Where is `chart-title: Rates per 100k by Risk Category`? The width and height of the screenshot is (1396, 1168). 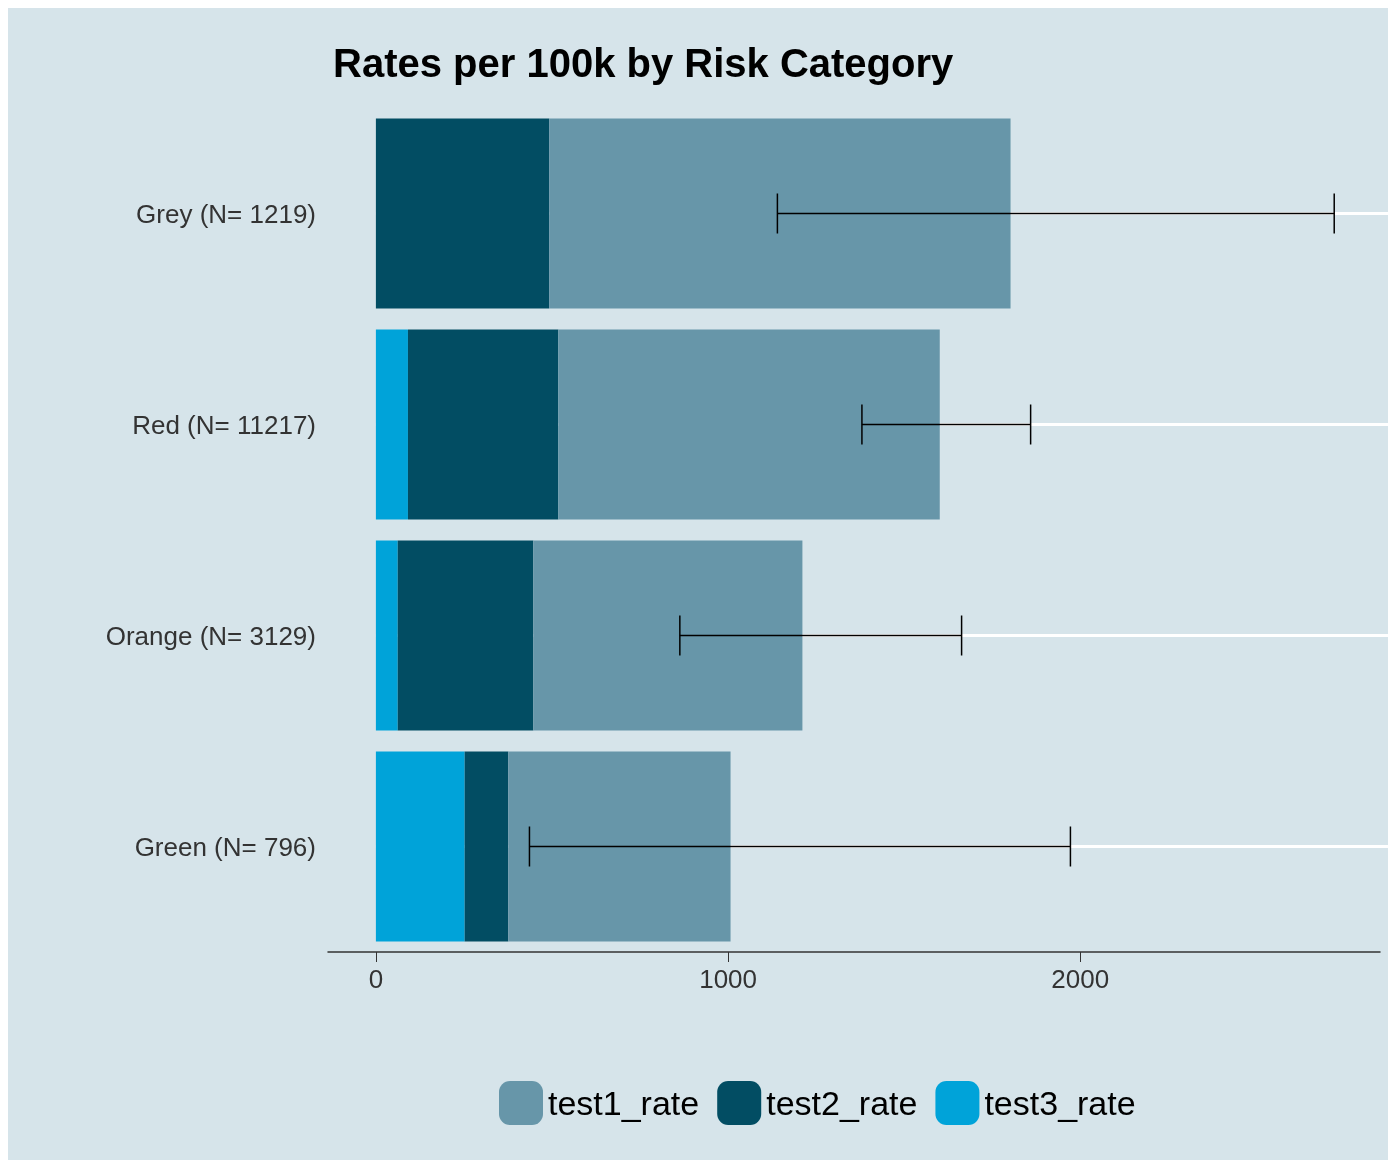
chart-title: Rates per 100k by Risk Category is located at coordinates (644, 63).